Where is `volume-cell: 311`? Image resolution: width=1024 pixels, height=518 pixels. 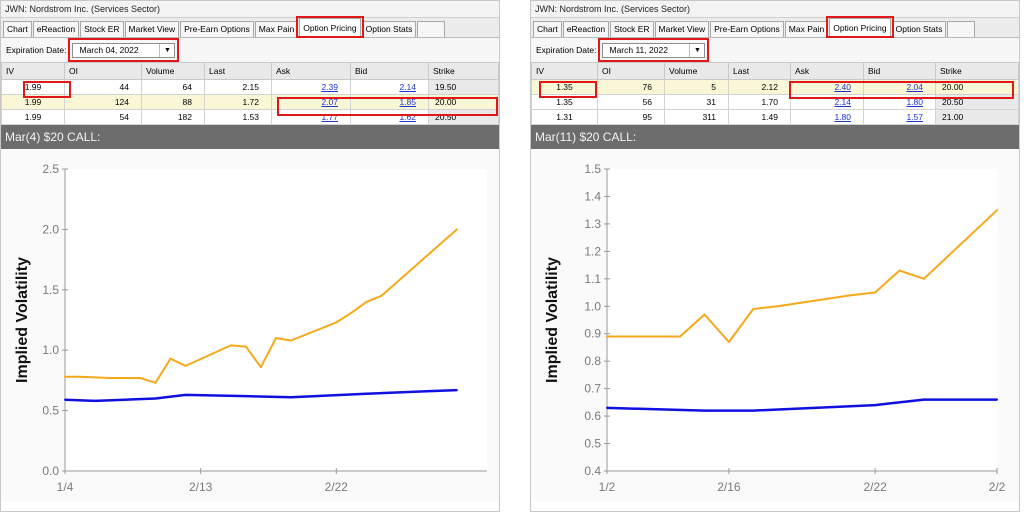 volume-cell: 311 is located at coordinates (696, 117).